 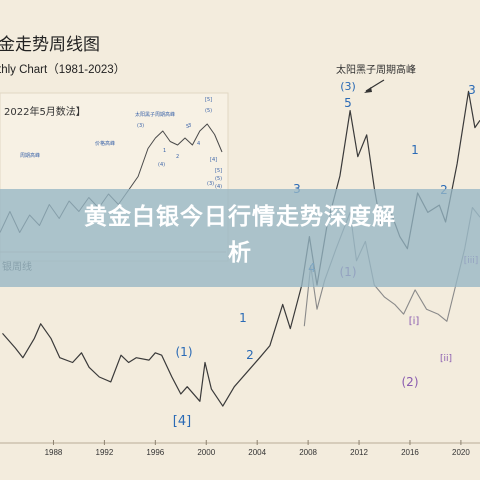 I want to click on annotation-label: 太阳黑子周期高峰, so click(x=376, y=69).